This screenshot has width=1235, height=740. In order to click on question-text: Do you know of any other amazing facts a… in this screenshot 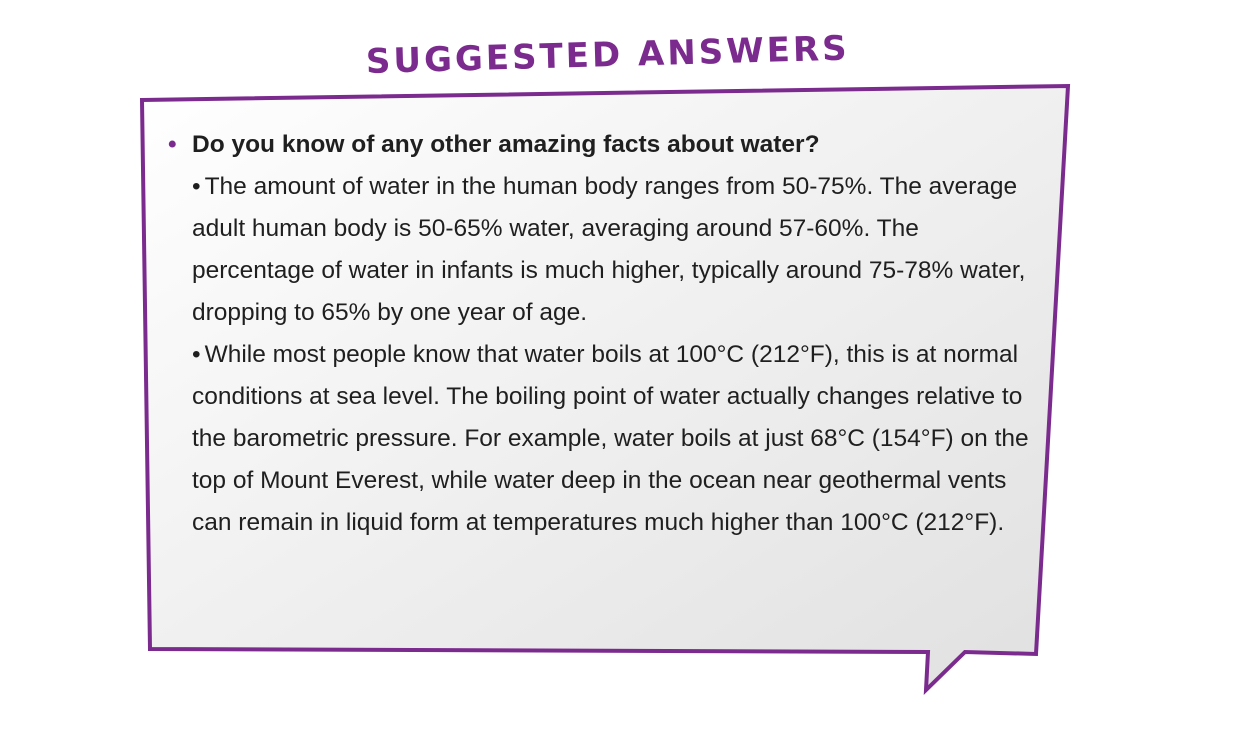, I will do `click(506, 144)`.